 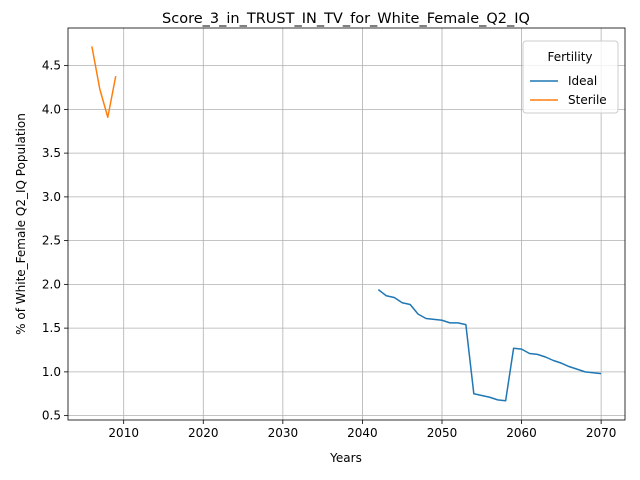 What do you see at coordinates (51, 109) in the screenshot?
I see `y-tick-label: 4.0` at bounding box center [51, 109].